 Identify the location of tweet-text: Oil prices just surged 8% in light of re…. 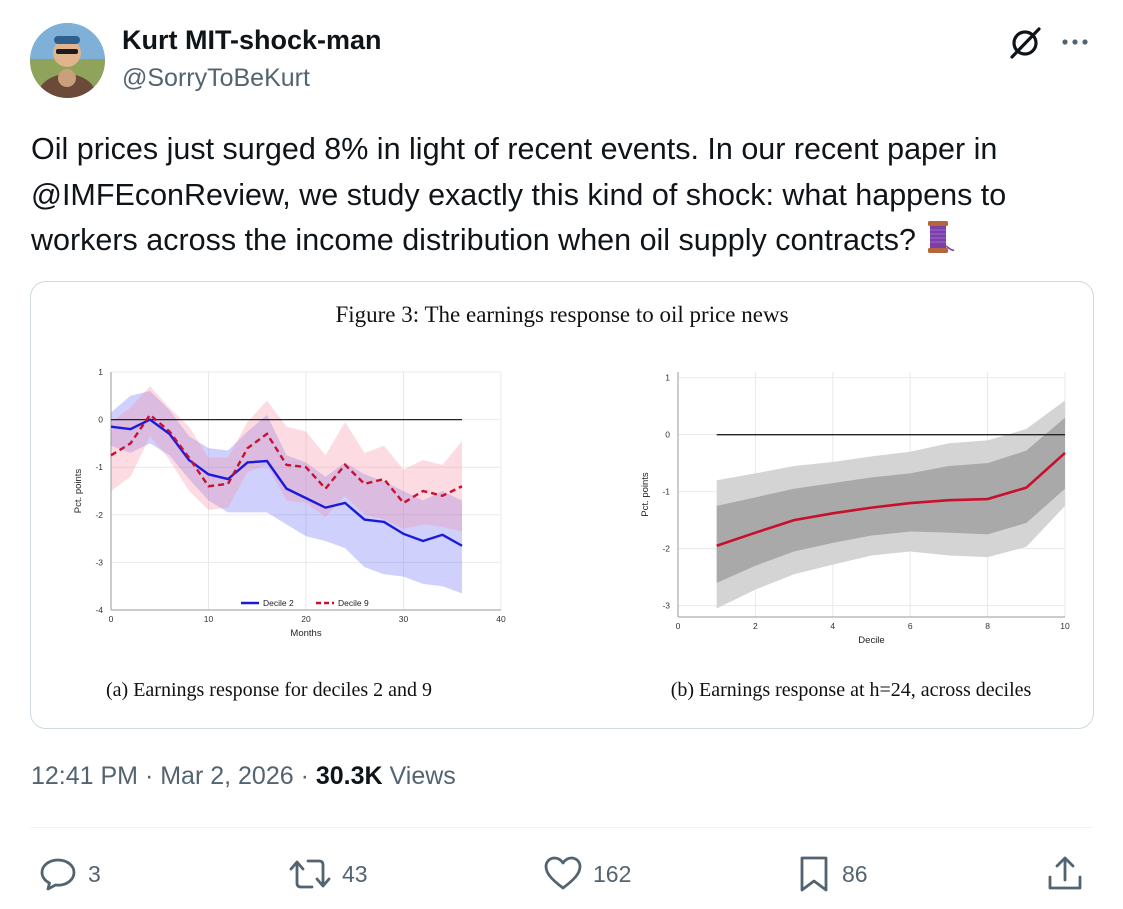
(566, 198).